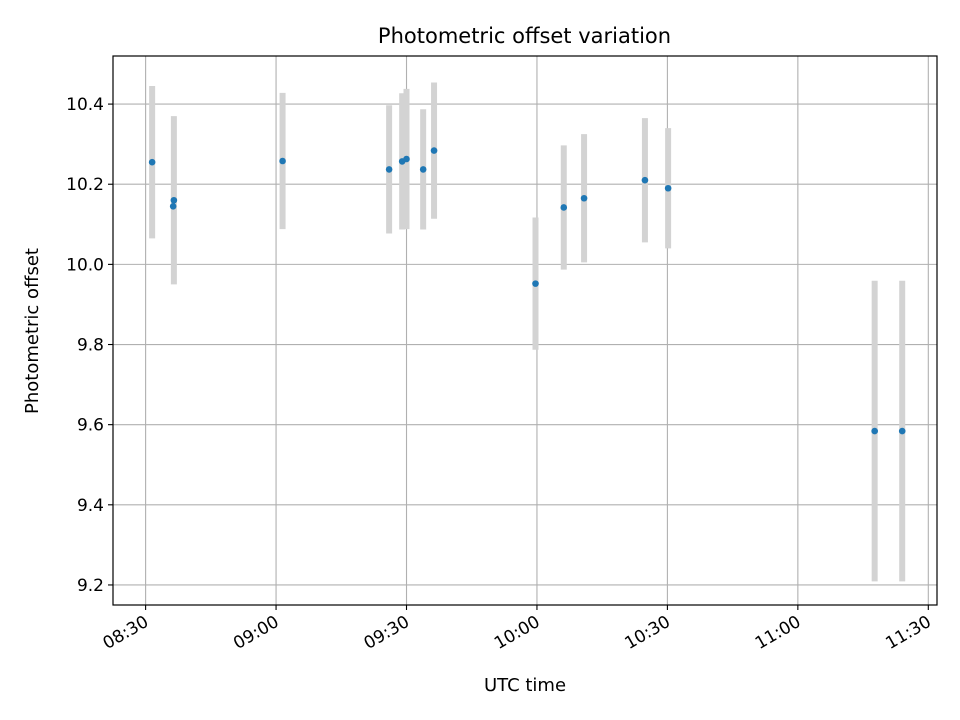  What do you see at coordinates (90, 586) in the screenshot?
I see `y-tick-label: 9.2` at bounding box center [90, 586].